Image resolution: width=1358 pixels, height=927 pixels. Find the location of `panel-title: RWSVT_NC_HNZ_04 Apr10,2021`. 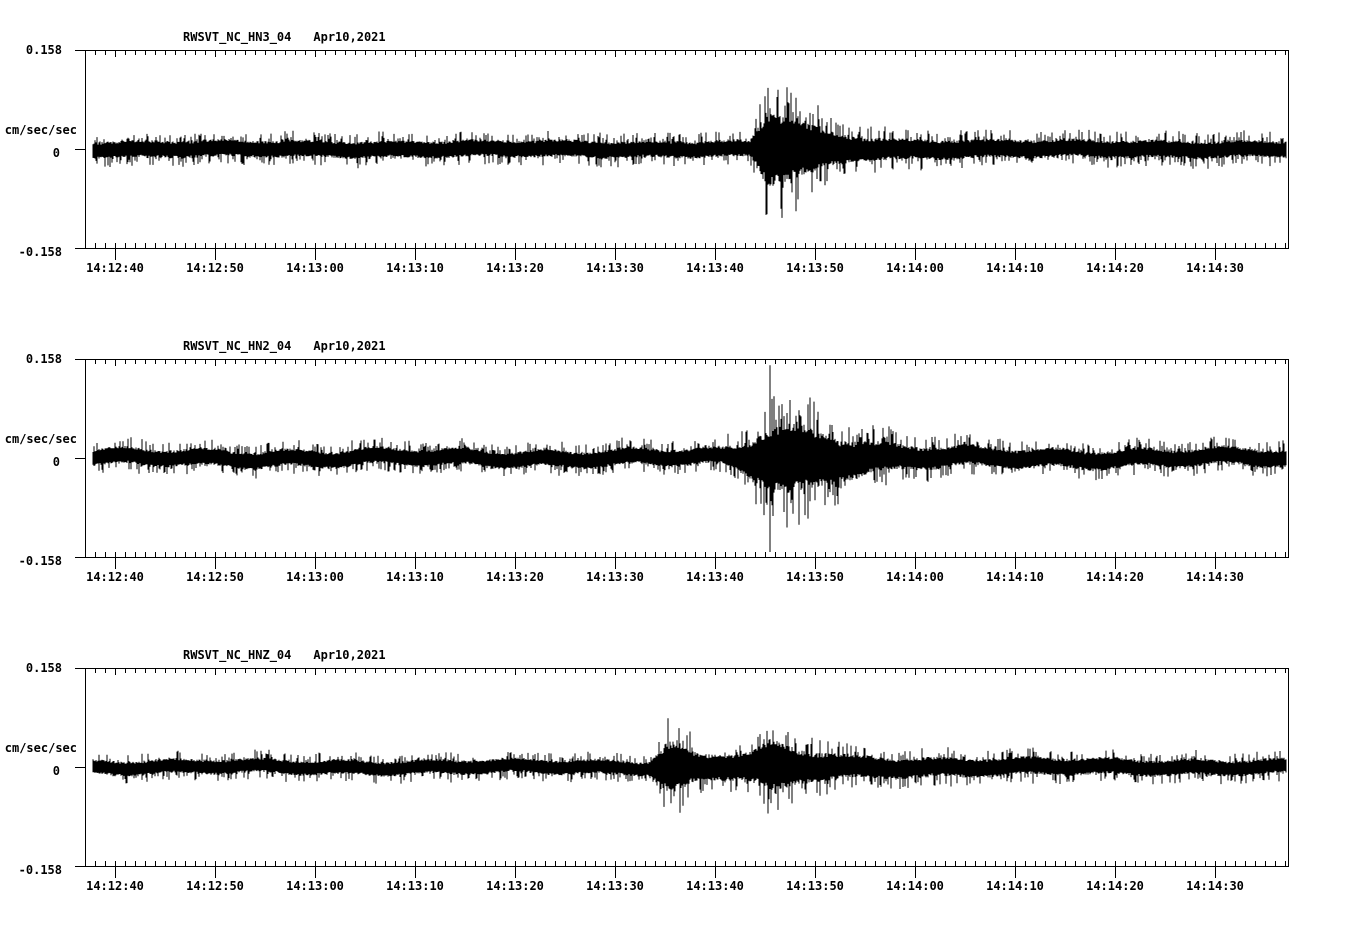

panel-title: RWSVT_NC_HNZ_04 Apr10,2021 is located at coordinates (284, 655).